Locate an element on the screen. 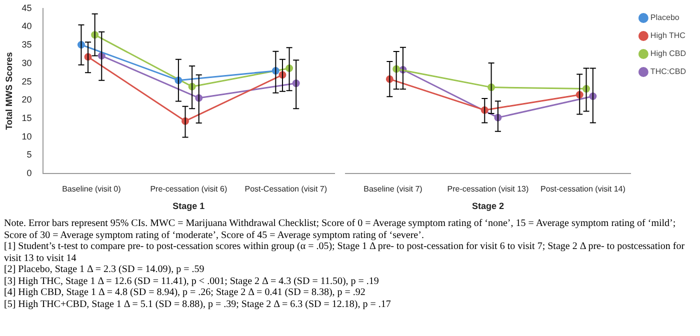 Image resolution: width=700 pixels, height=336 pixels. y-tick-label: 0 is located at coordinates (29, 173).